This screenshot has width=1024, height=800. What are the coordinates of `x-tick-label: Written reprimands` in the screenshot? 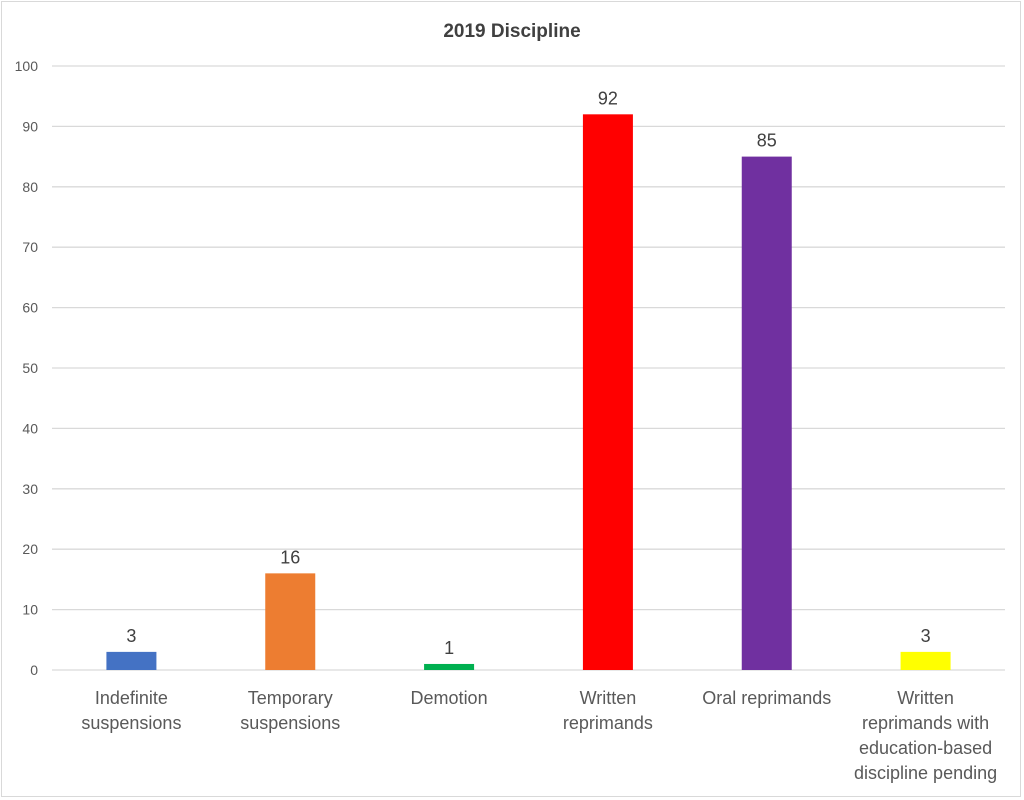 It's located at (608, 710).